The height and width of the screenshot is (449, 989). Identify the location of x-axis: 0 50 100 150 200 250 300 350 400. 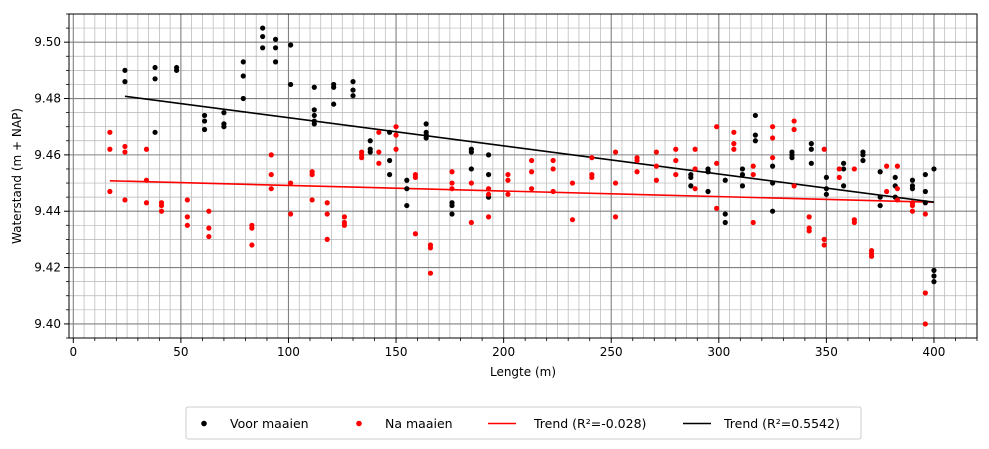
(523, 348).